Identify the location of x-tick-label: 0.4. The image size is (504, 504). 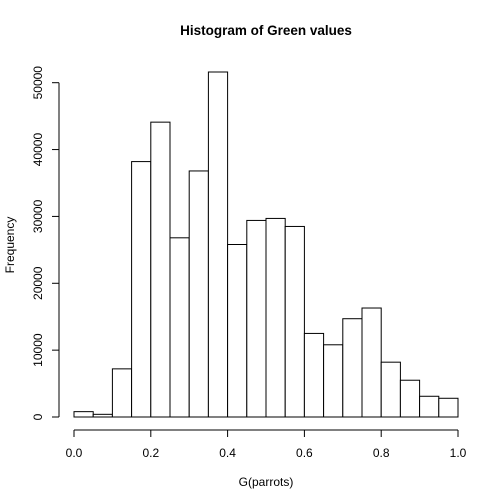
(227, 453).